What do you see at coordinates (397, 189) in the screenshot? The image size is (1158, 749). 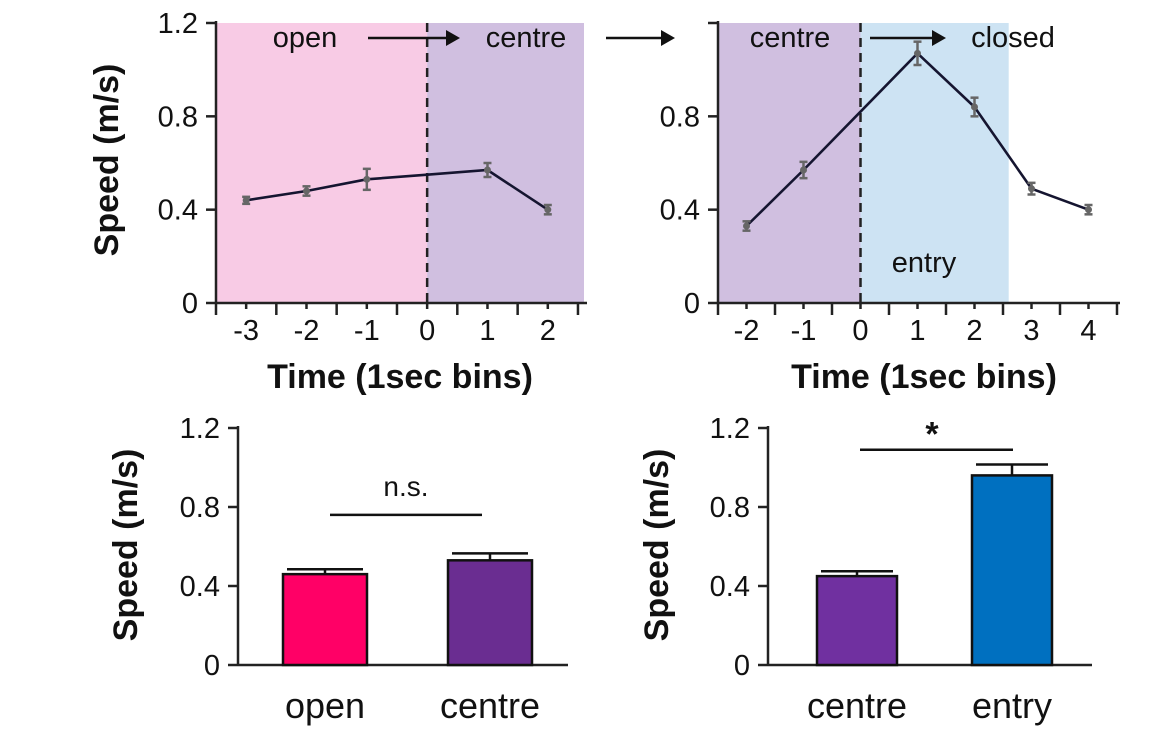 I see `speed-line` at bounding box center [397, 189].